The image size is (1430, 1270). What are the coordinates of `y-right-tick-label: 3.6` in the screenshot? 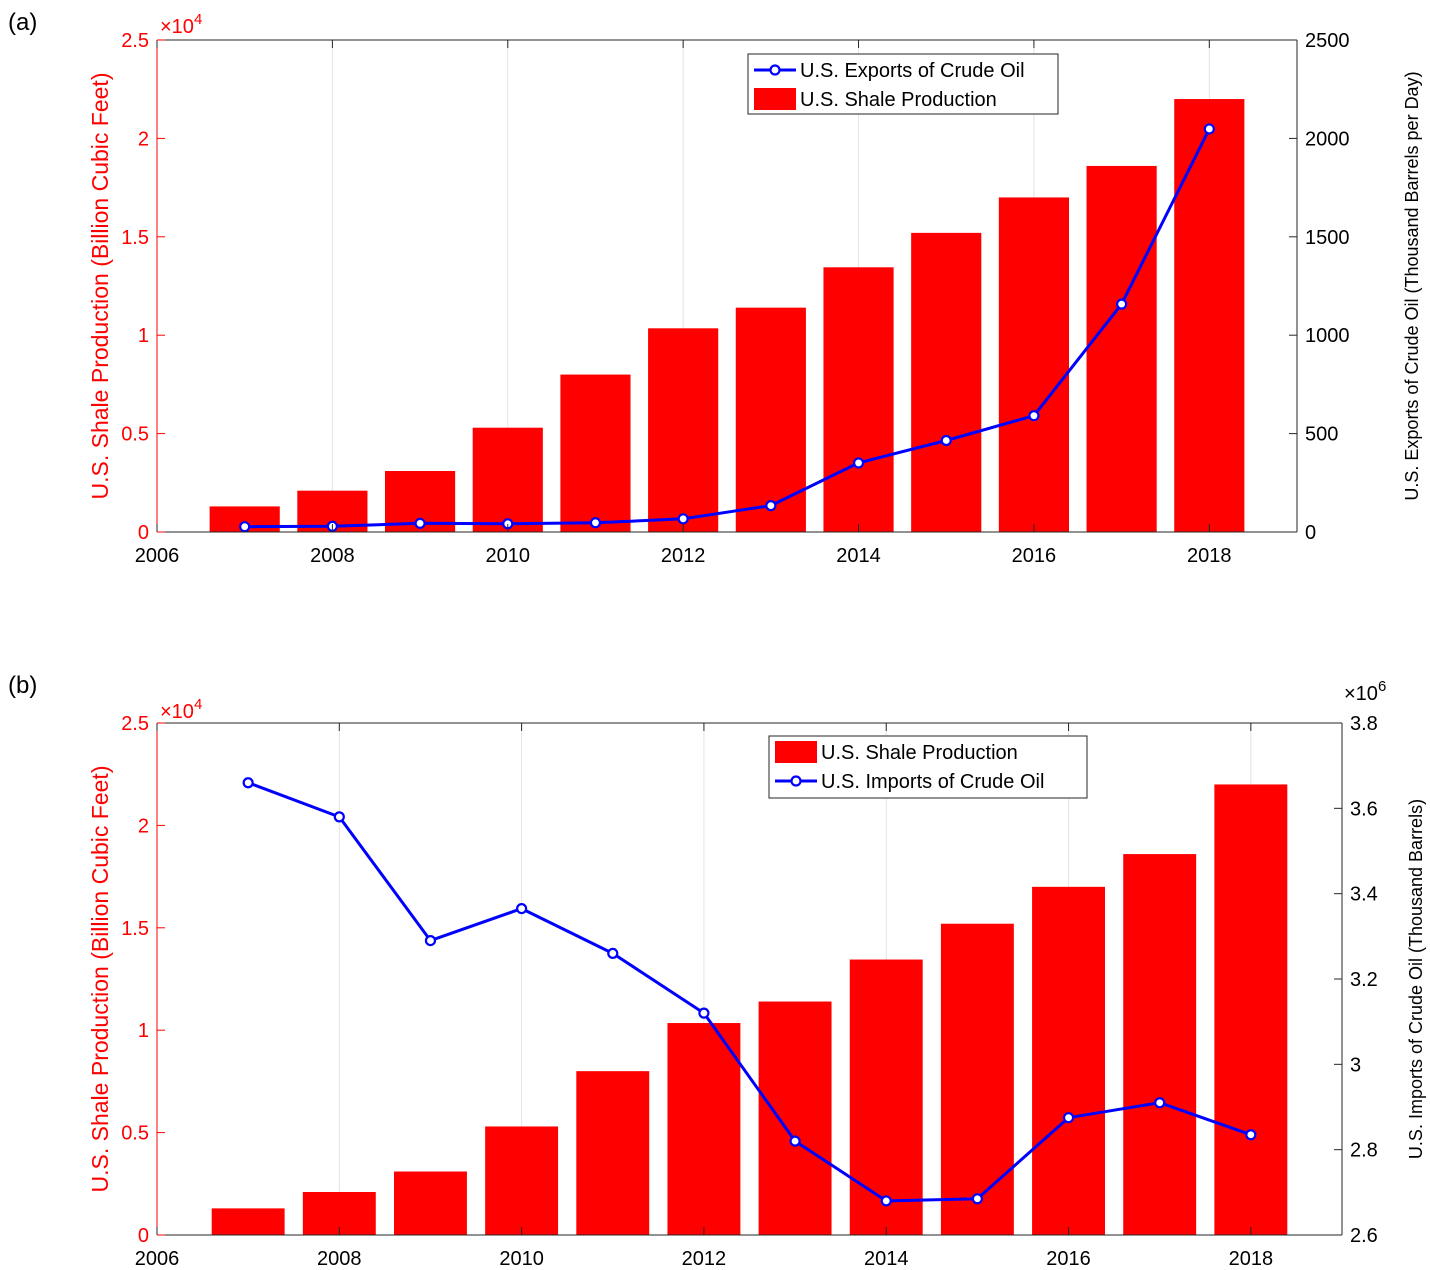 It's located at (1364, 809).